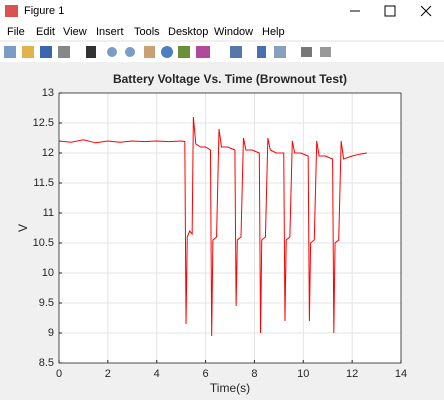 The image size is (444, 400). What do you see at coordinates (280, 52) in the screenshot?
I see `tool-legend` at bounding box center [280, 52].